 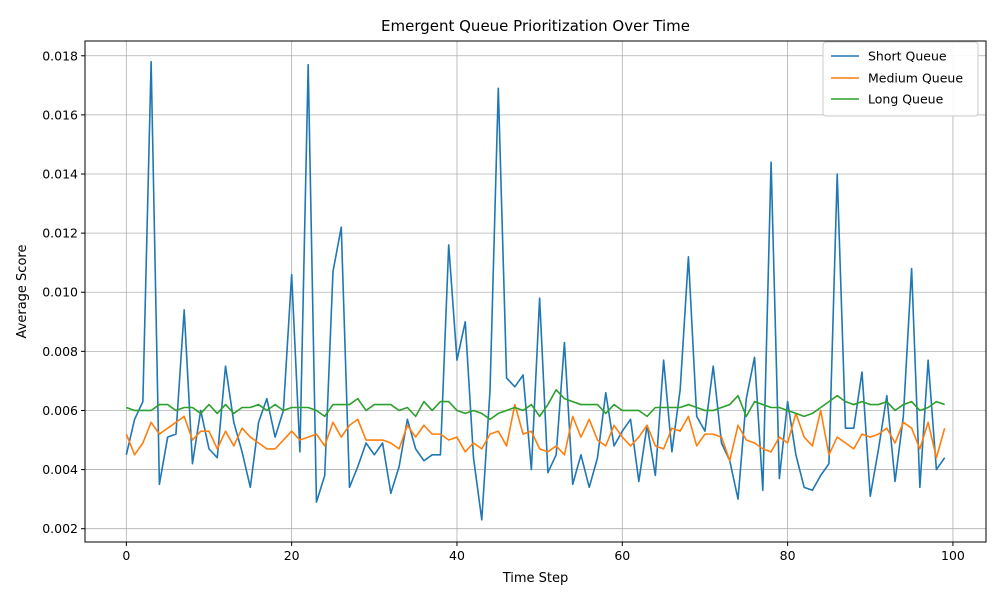 I want to click on y-tick-label: 0.014, so click(x=60, y=174).